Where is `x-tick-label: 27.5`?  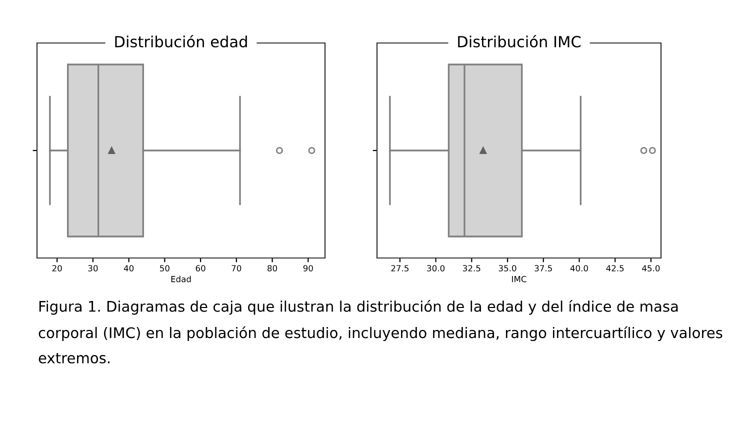
x-tick-label: 27.5 is located at coordinates (399, 268).